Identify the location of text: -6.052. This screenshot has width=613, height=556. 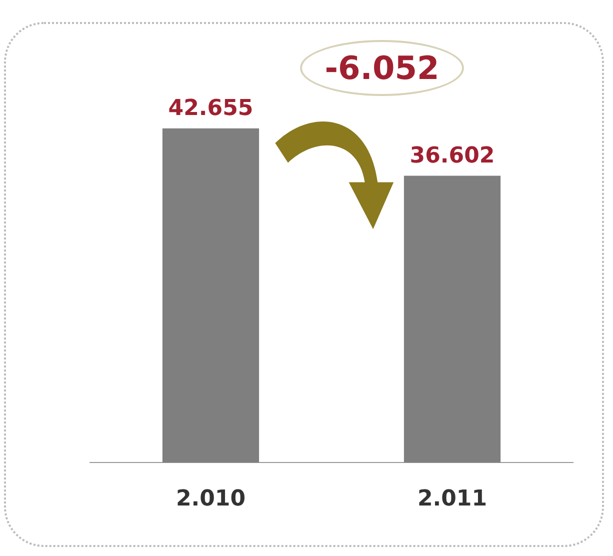
(382, 68).